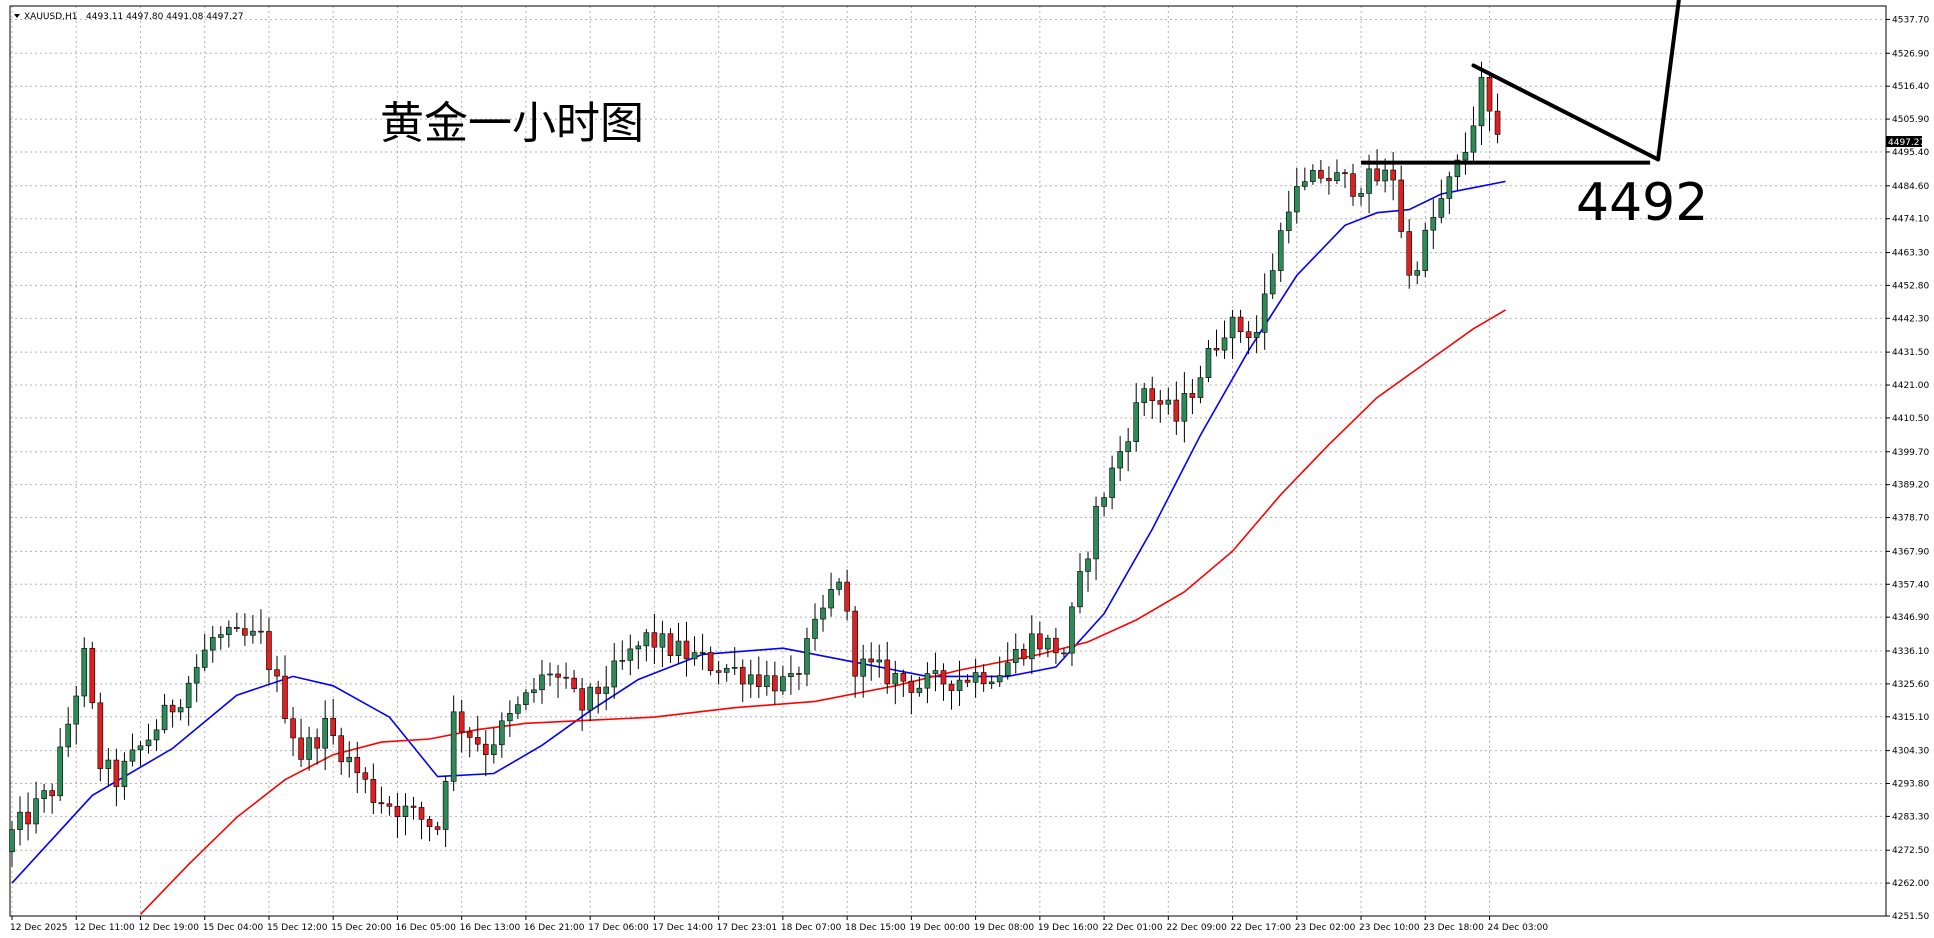 Image resolution: width=1934 pixels, height=938 pixels. What do you see at coordinates (1132, 928) in the screenshot?
I see `time-axis-label: 22 Dec 01:00` at bounding box center [1132, 928].